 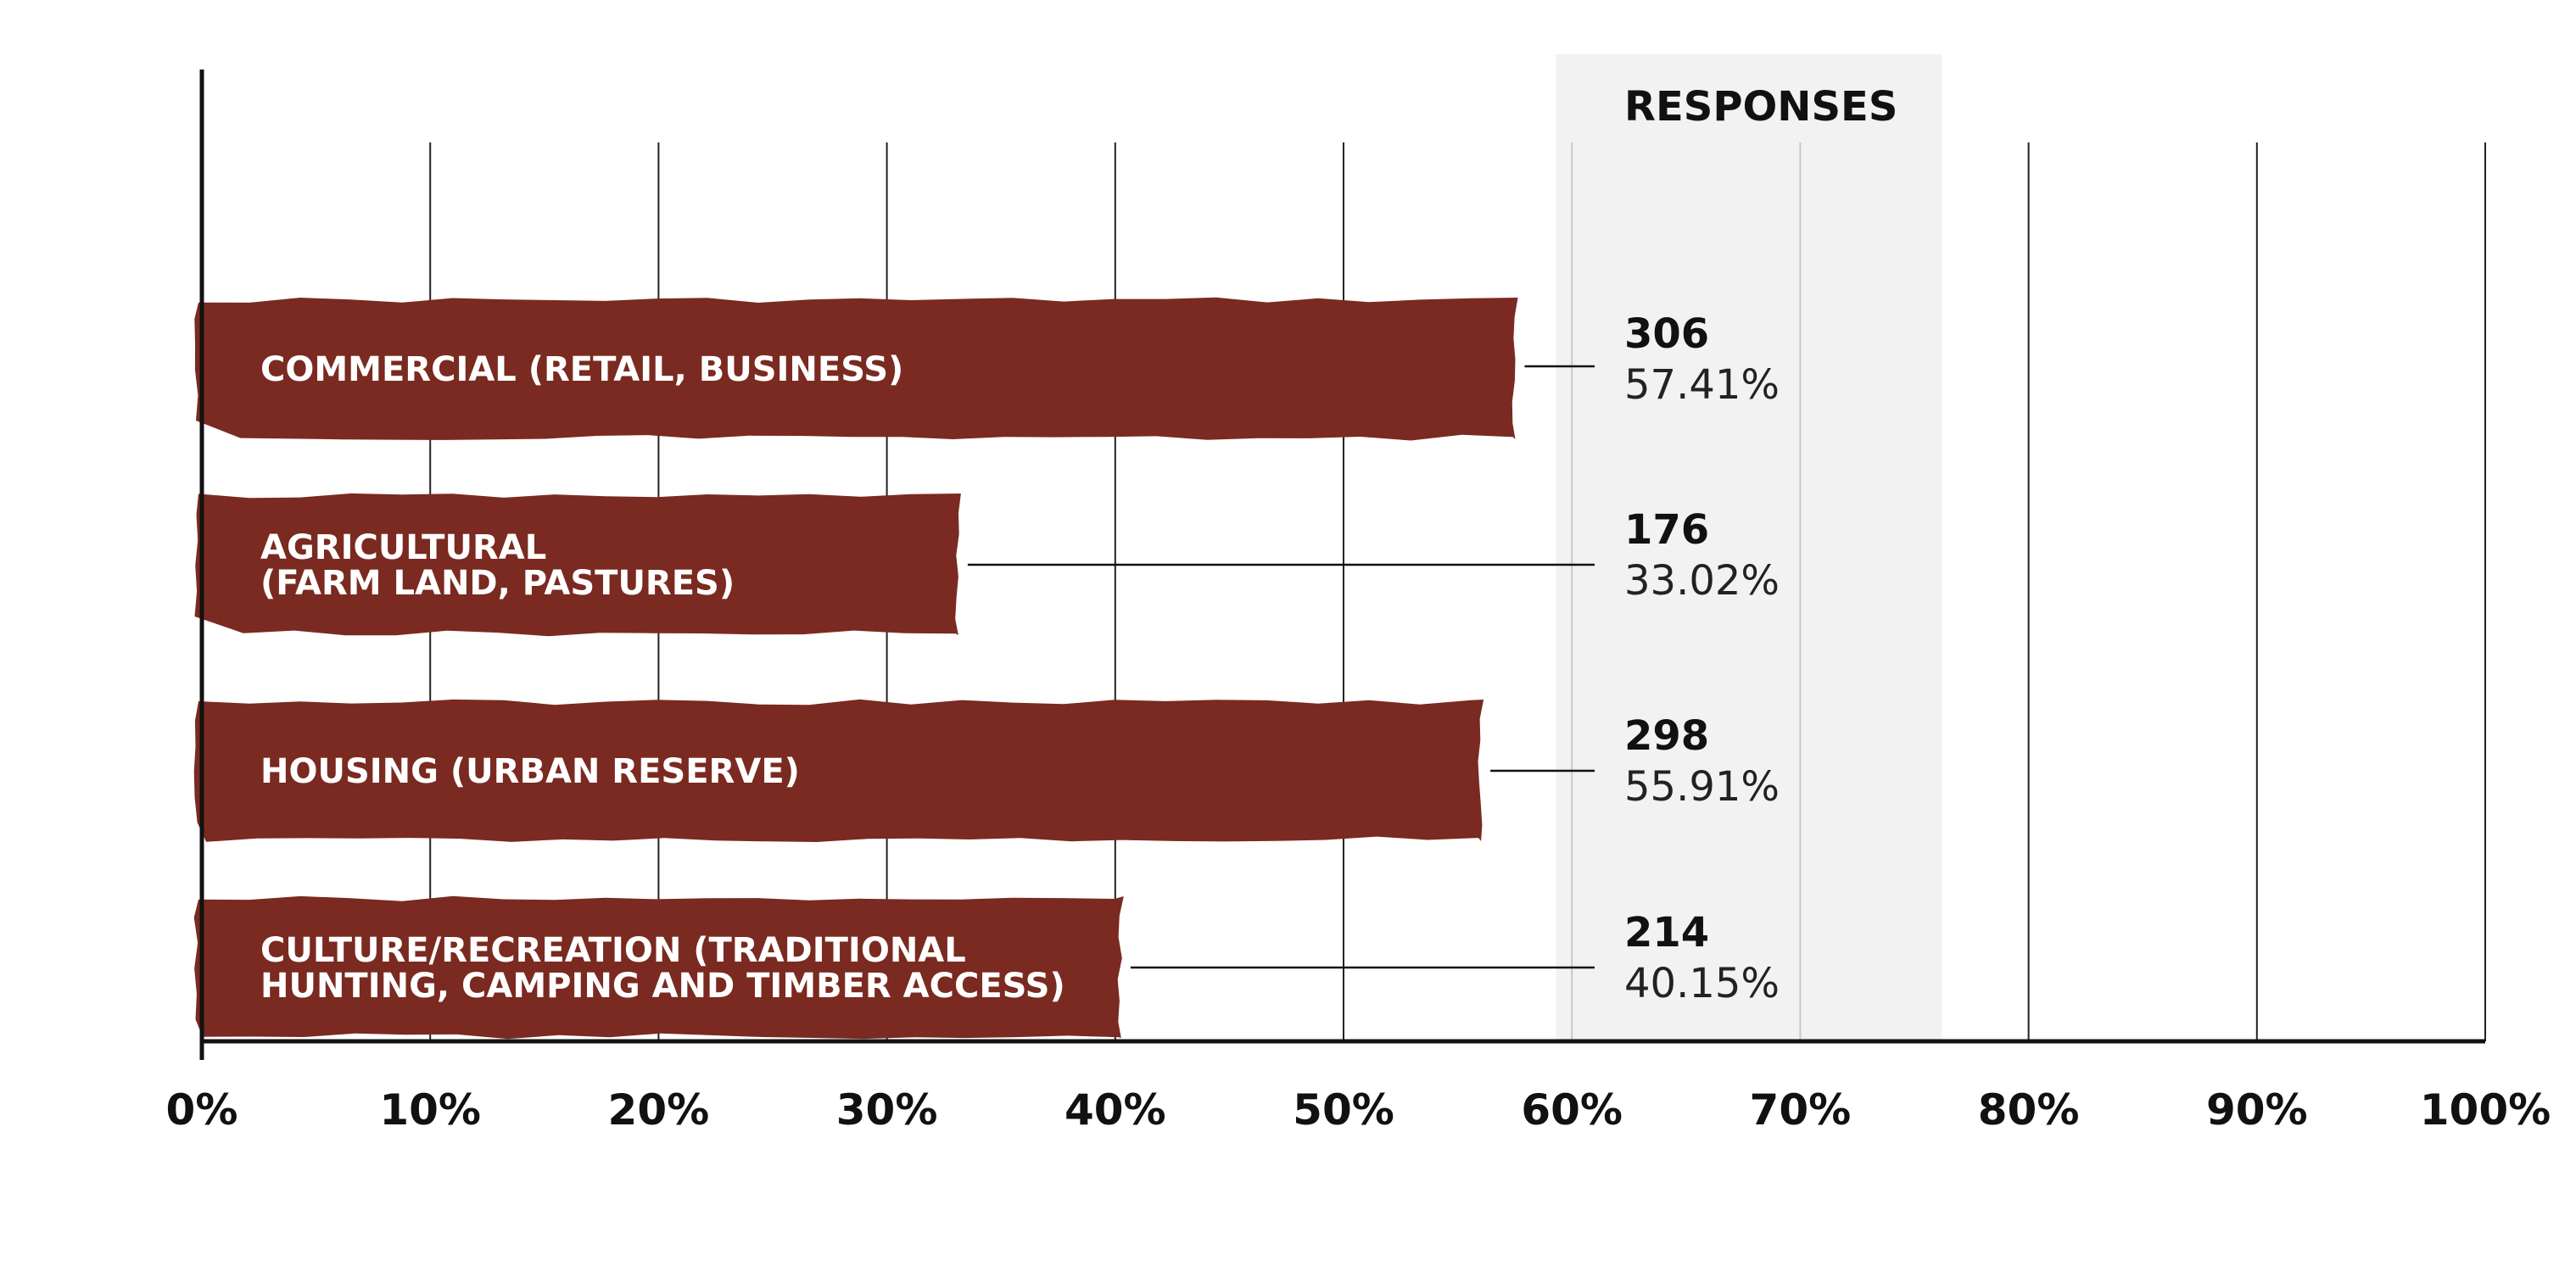 I want to click on x-tick-label-0: 0%, so click(x=202, y=1110).